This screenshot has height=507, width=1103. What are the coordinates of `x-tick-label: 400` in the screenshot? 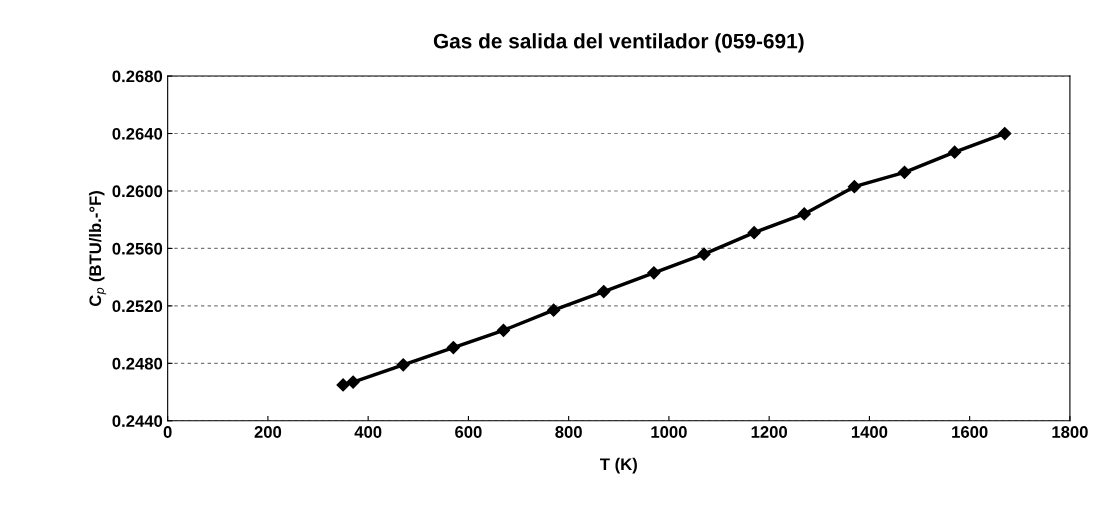 It's located at (368, 432).